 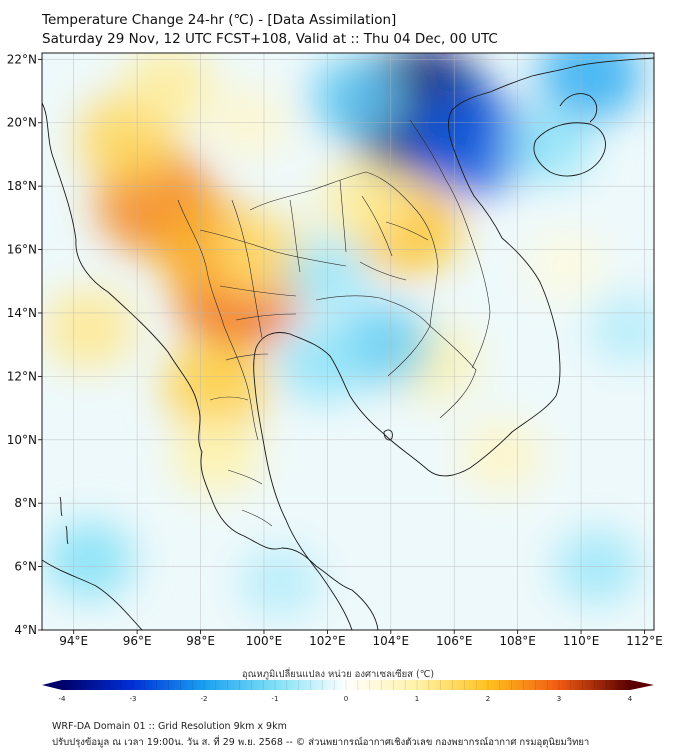 What do you see at coordinates (264, 641) in the screenshot?
I see `lon-tick-label: 100°E` at bounding box center [264, 641].